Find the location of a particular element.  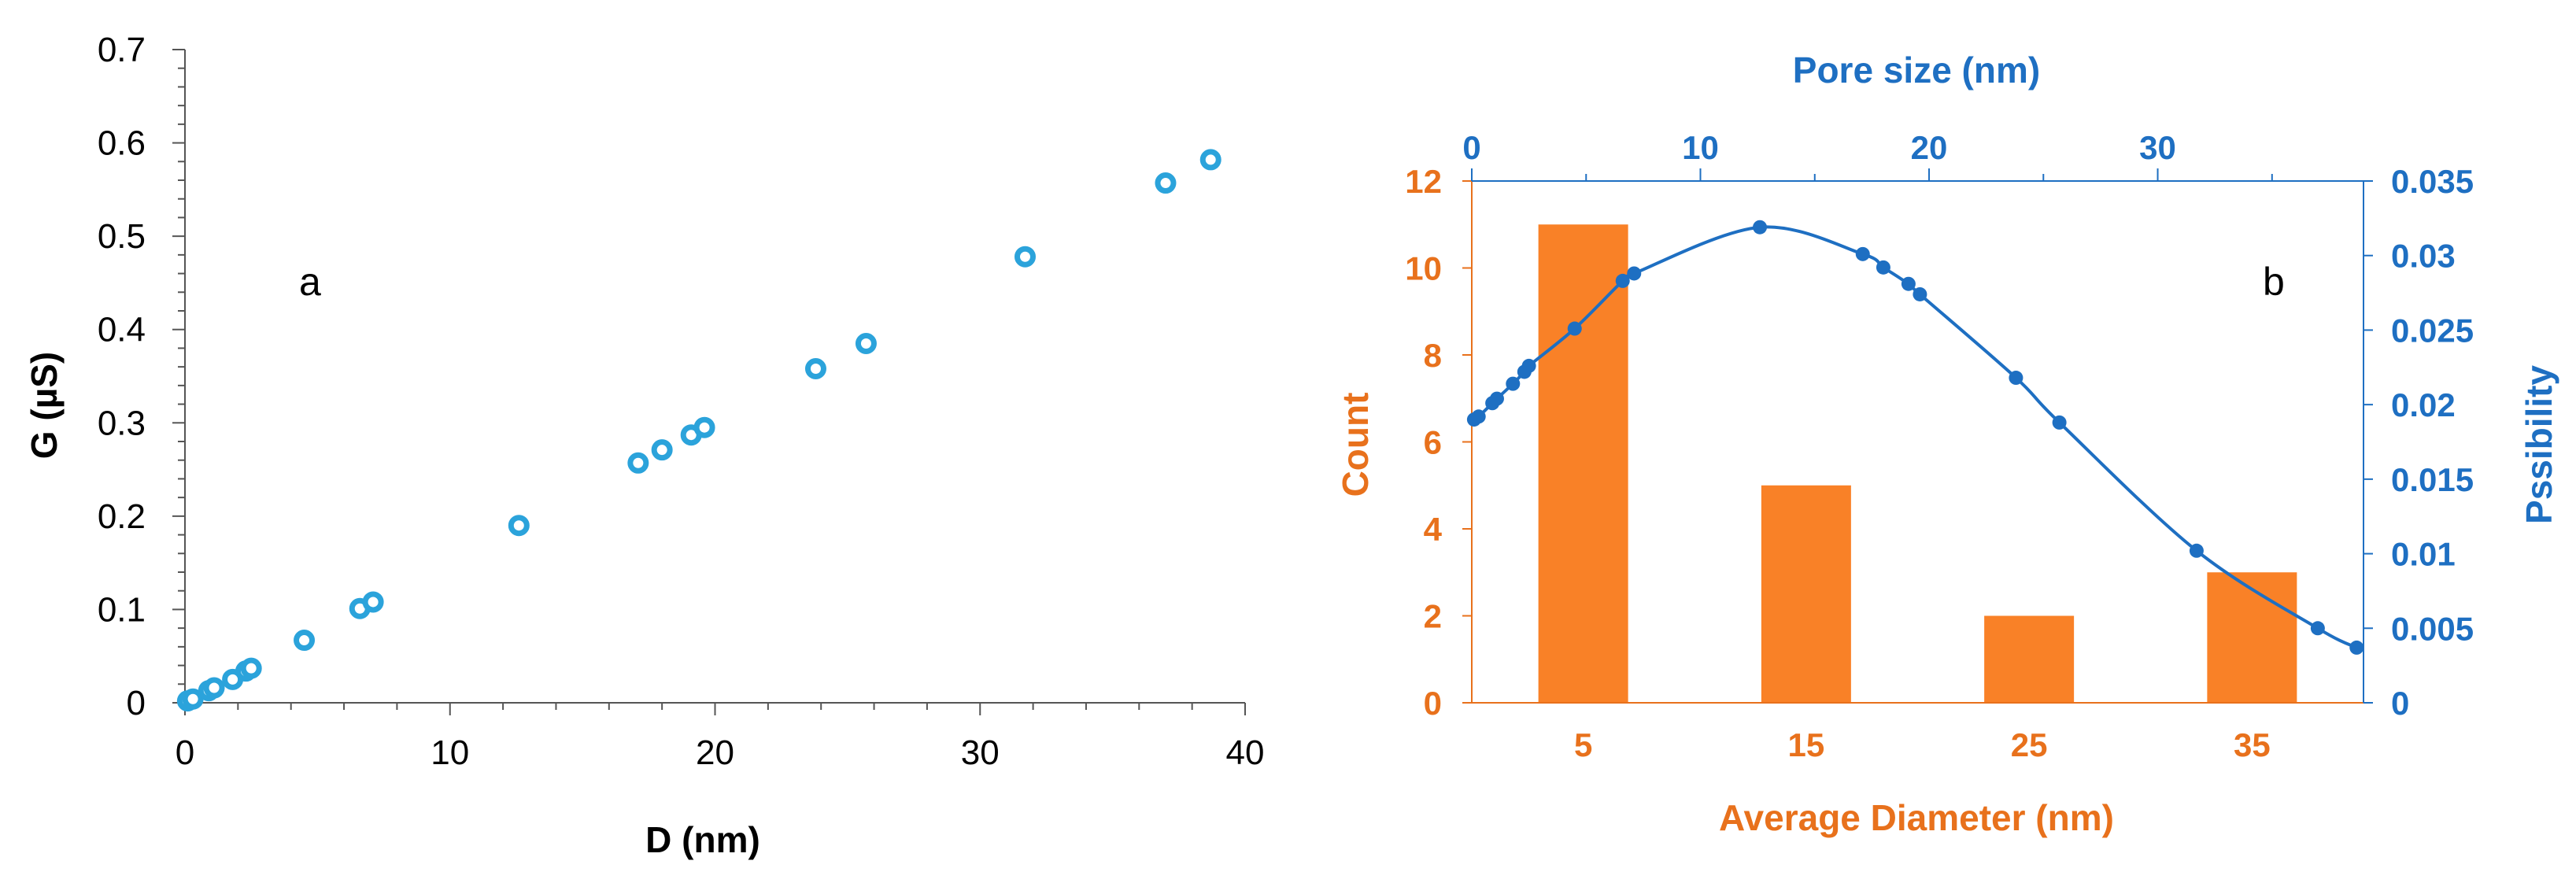

panel-b-right-tick-label: 0.025 is located at coordinates (2432, 331).